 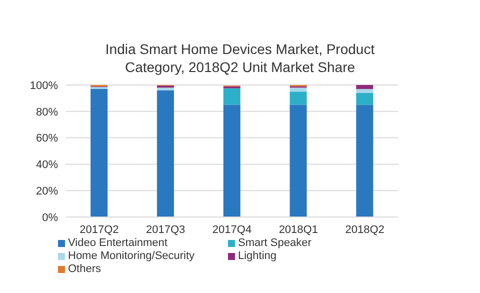 What do you see at coordinates (240, 58) in the screenshot?
I see `chart-title: India Smart Home Devices Market, Product Category, 2018Q2 Unit Market Share` at bounding box center [240, 58].